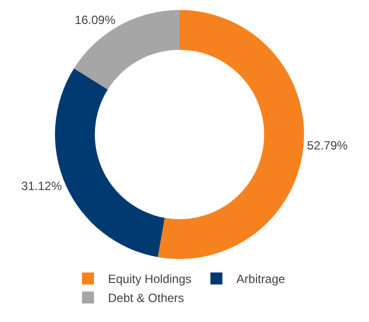 This screenshot has width=369, height=322. I want to click on legend-label: Equity Holdings, so click(150, 279).